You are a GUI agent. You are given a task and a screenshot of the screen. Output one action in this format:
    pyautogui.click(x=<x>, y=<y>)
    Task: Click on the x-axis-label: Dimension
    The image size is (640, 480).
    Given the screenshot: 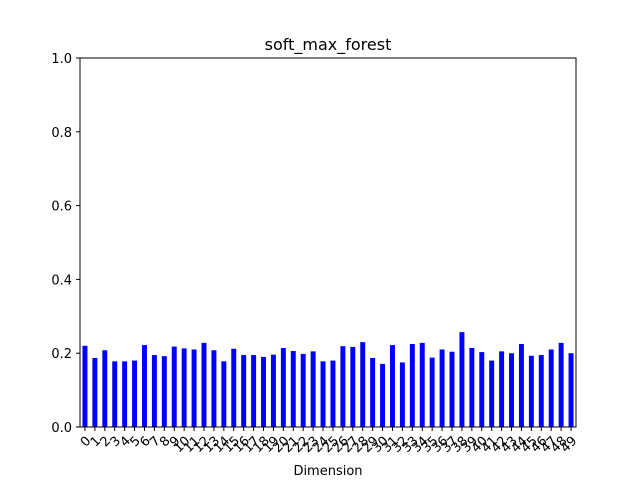 What is the action you would take?
    pyautogui.click(x=327, y=471)
    